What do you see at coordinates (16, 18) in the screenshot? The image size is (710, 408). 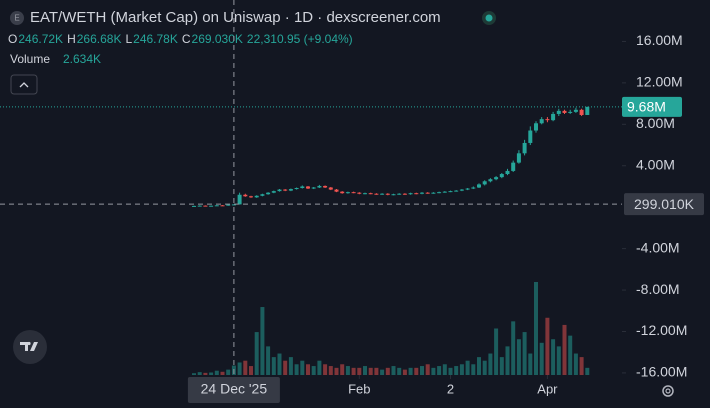 I see `token-icon-letter: E` at bounding box center [16, 18].